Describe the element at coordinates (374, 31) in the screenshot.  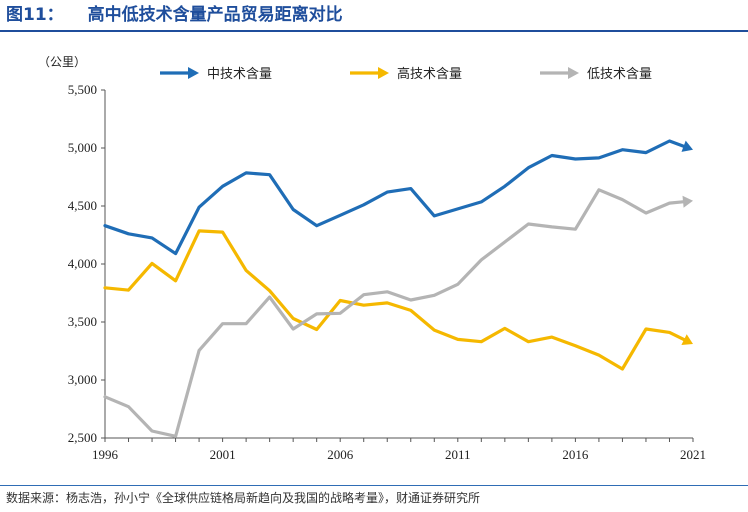
I see `title-rule` at that location.